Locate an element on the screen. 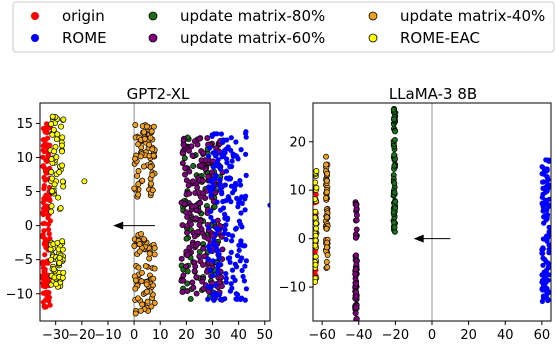  series-origin is located at coordinates (47, 215).